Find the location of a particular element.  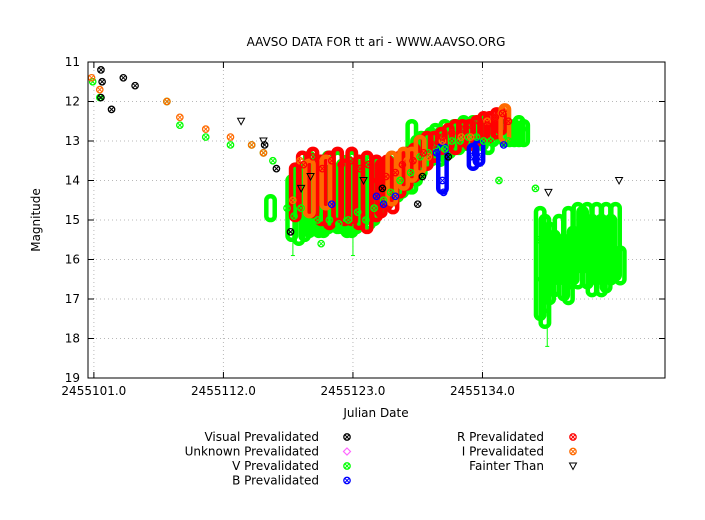

y-tick-label: 13 is located at coordinates (72, 141).